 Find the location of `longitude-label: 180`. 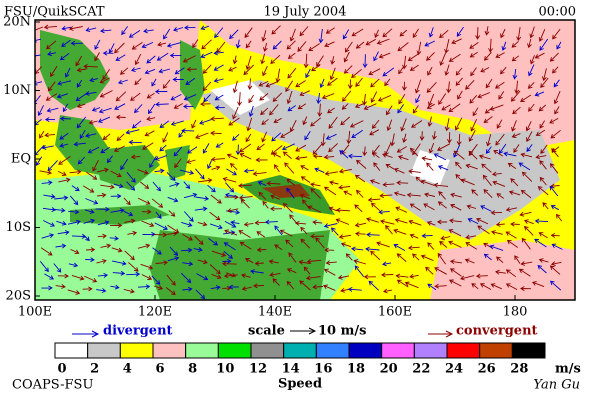

longitude-label: 180 is located at coordinates (515, 312).